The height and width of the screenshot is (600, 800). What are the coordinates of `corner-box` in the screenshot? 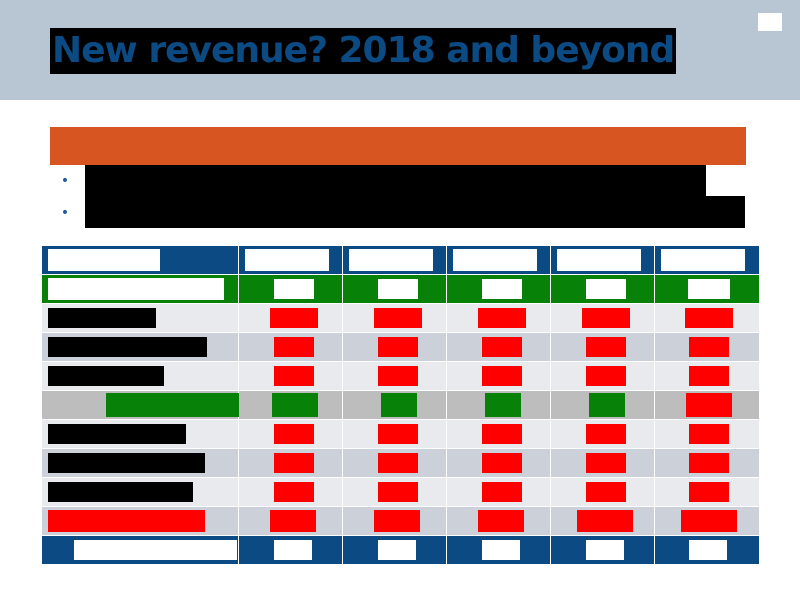 It's located at (770, 22).